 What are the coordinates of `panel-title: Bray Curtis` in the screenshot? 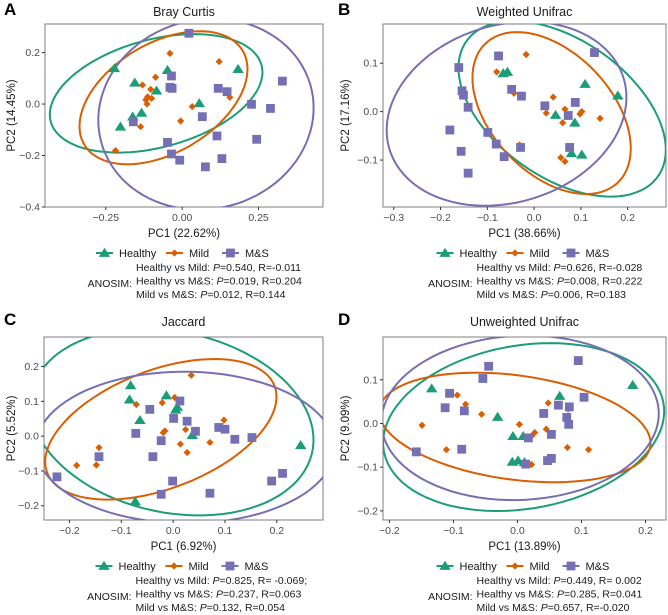 It's located at (184, 12).